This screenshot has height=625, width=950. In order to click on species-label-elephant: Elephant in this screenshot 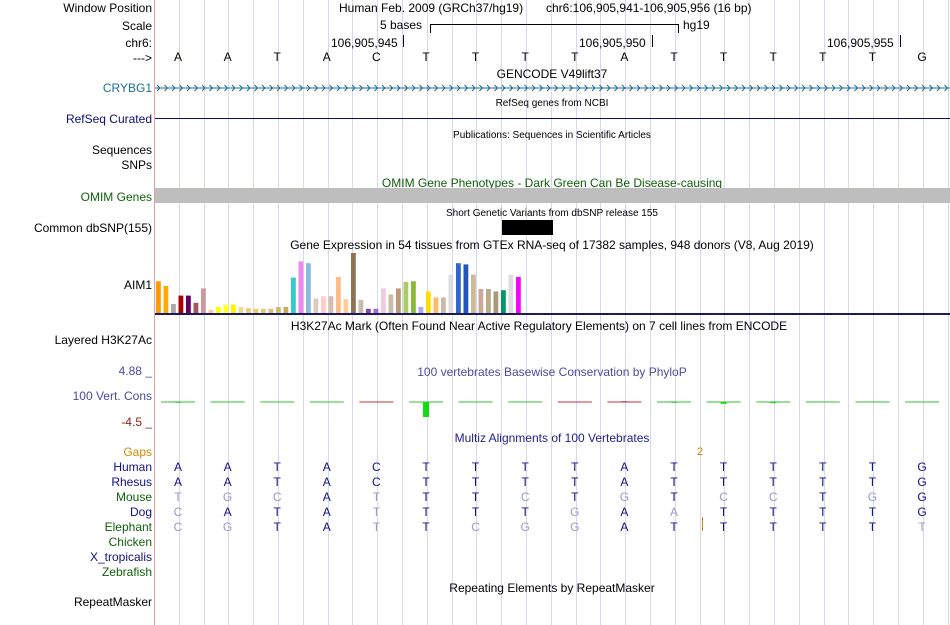, I will do `click(128, 527)`.